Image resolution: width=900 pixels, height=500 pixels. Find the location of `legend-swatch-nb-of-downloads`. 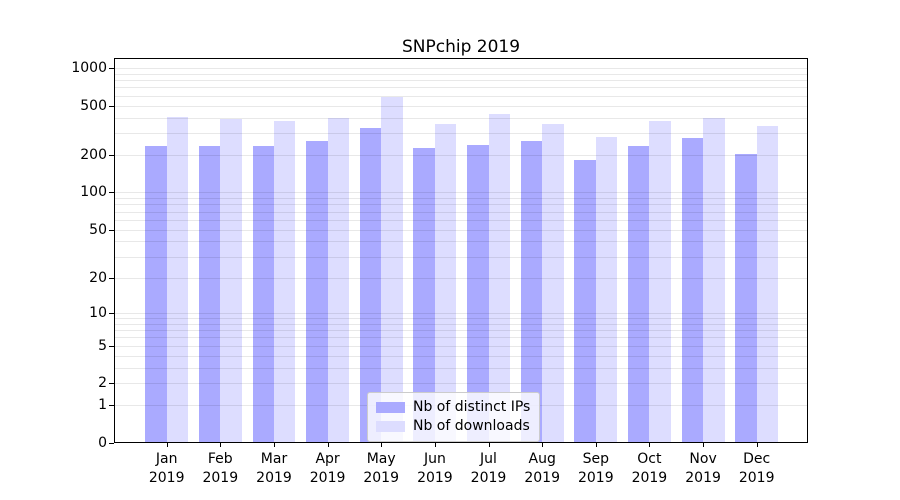

legend-swatch-nb-of-downloads is located at coordinates (390, 426).